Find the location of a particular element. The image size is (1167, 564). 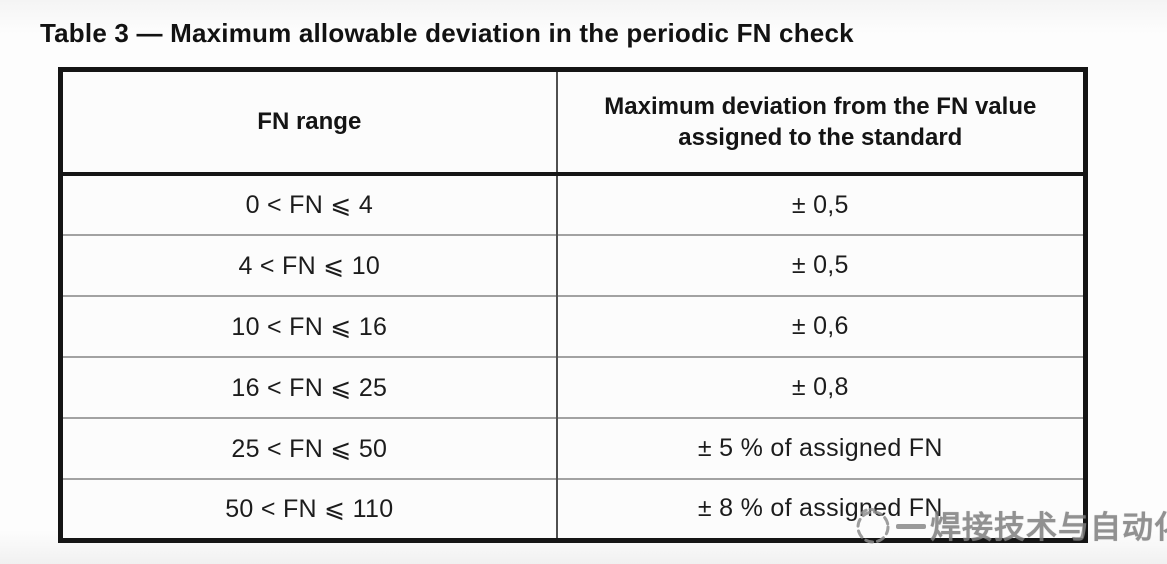

fn-range-cell: 4 < FN ⩽ 10 is located at coordinates (309, 265).